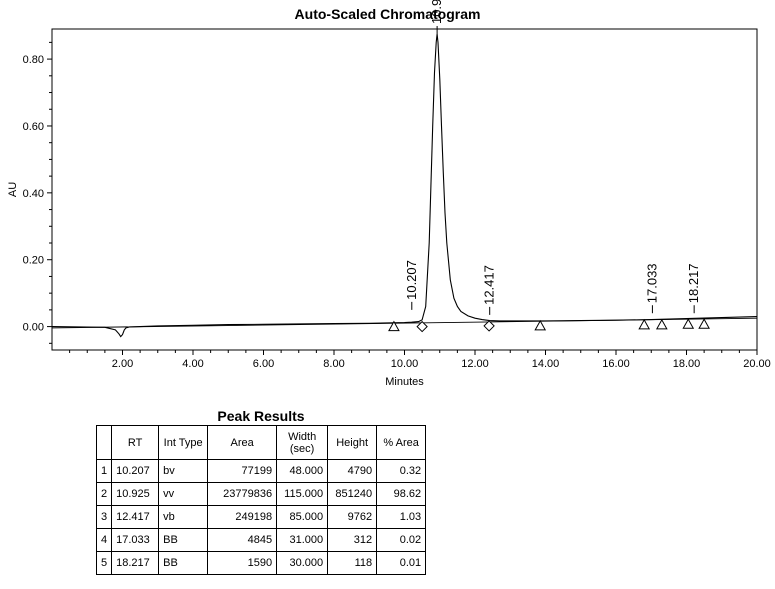  What do you see at coordinates (302, 540) in the screenshot?
I see `cell-width: 31.000` at bounding box center [302, 540].